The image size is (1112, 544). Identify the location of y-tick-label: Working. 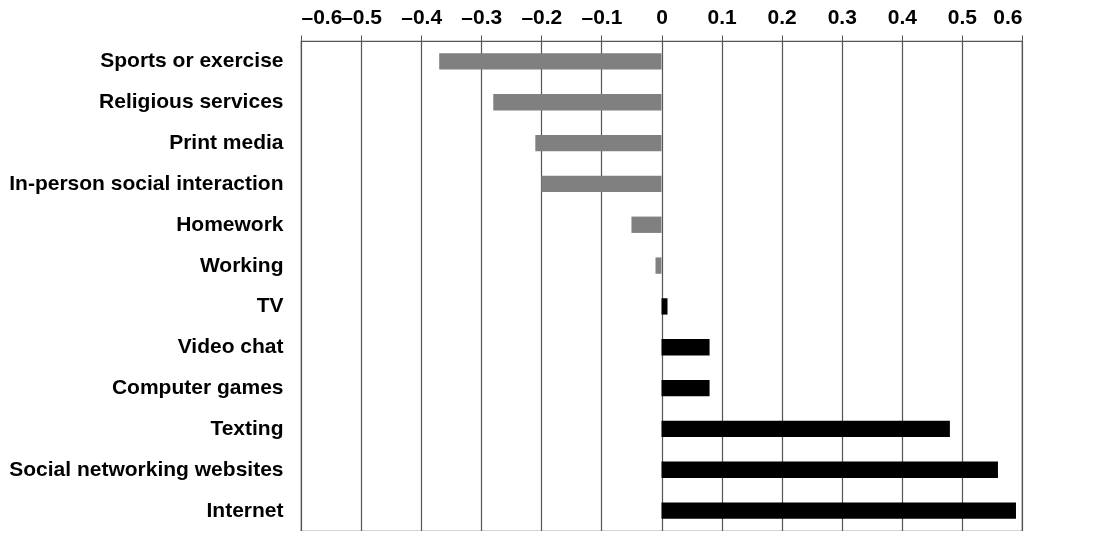
(241, 264).